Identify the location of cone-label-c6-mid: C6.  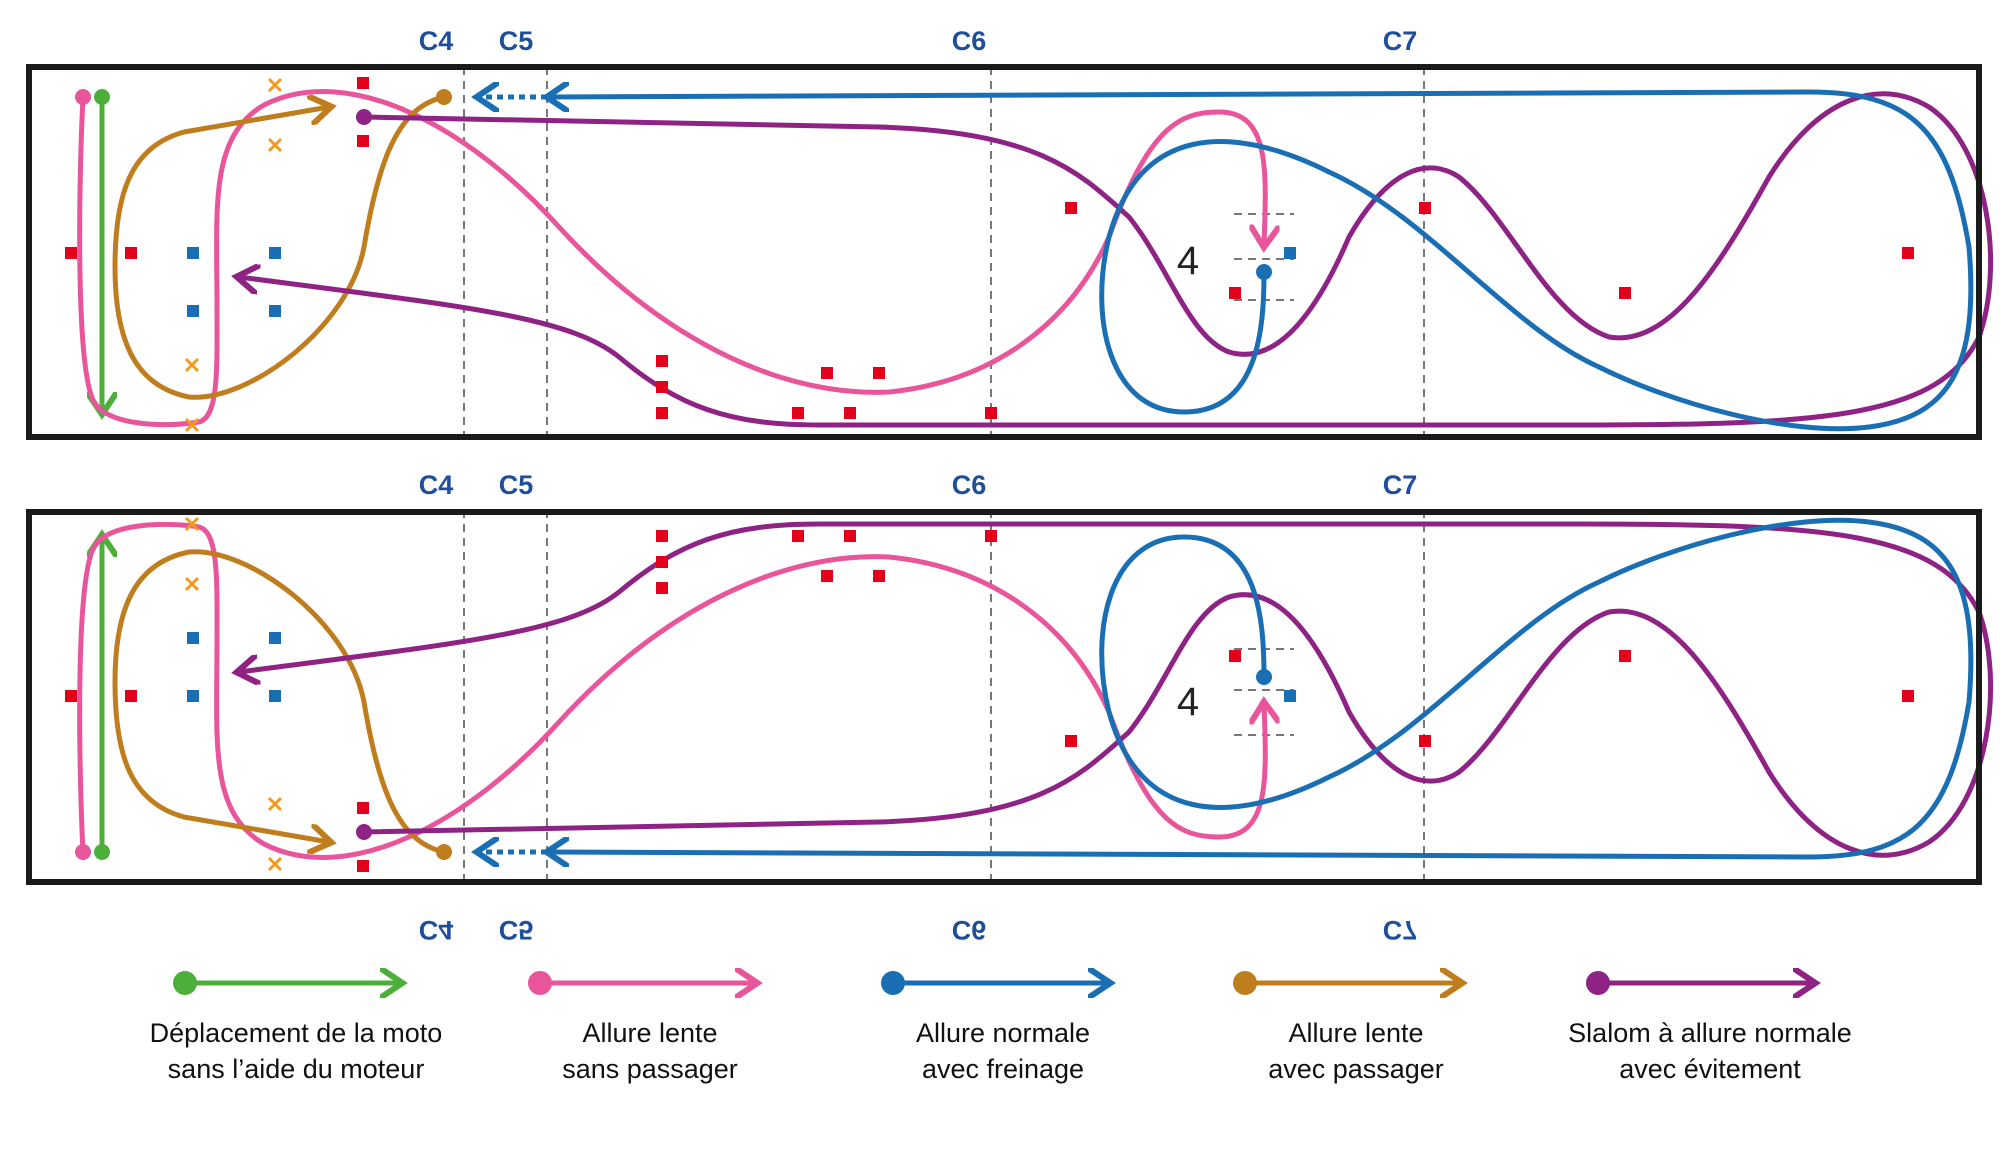
(969, 485).